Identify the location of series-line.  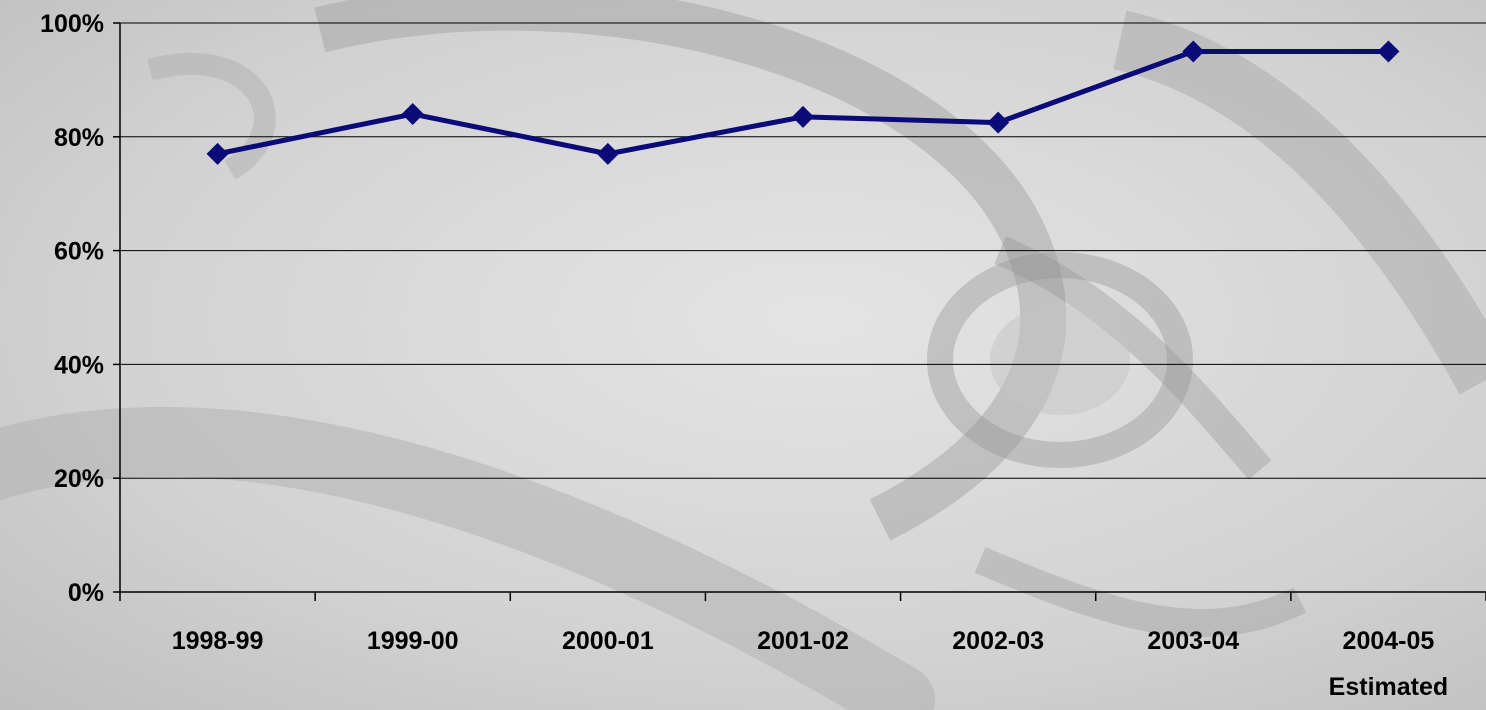
(803, 102).